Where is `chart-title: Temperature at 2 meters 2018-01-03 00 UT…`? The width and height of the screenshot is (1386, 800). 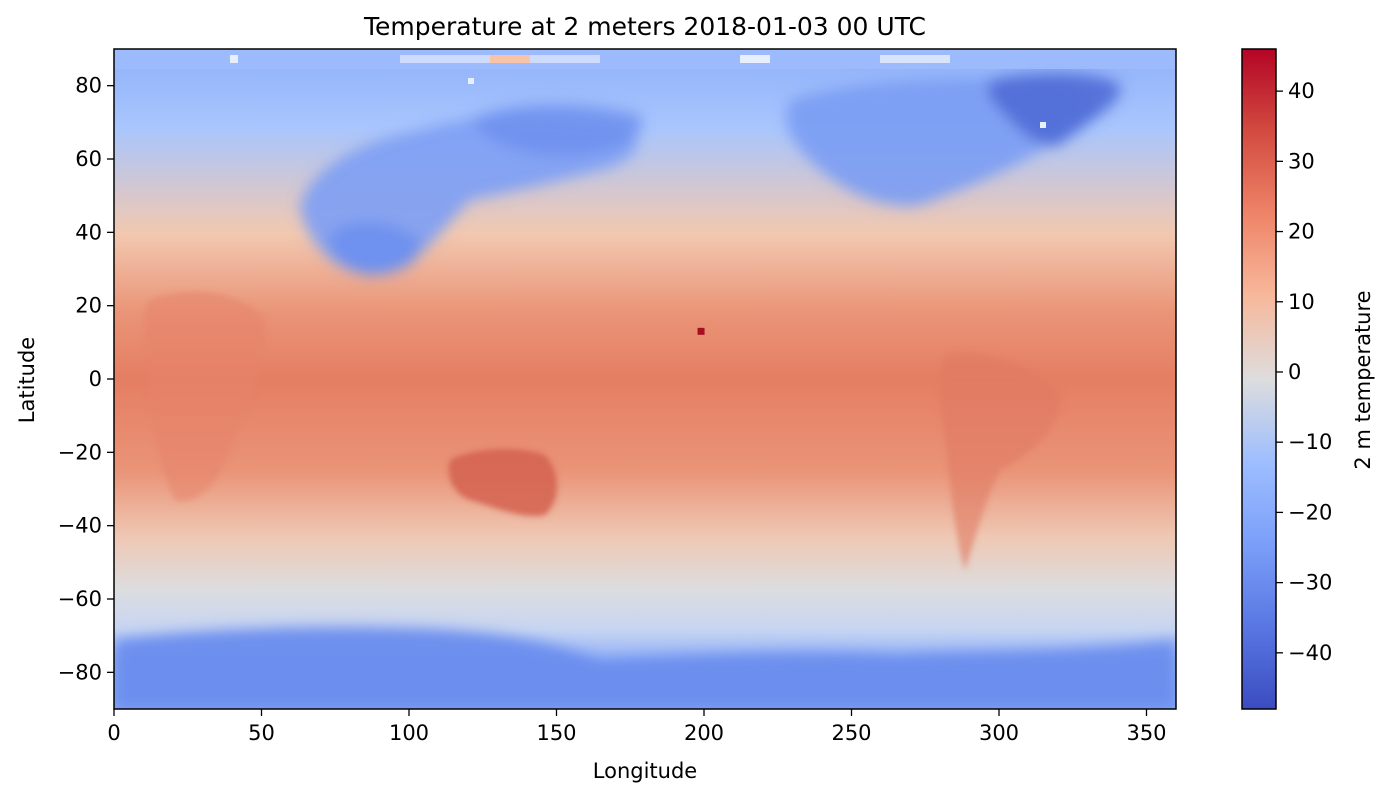 chart-title: Temperature at 2 meters 2018-01-03 00 UT… is located at coordinates (644, 26).